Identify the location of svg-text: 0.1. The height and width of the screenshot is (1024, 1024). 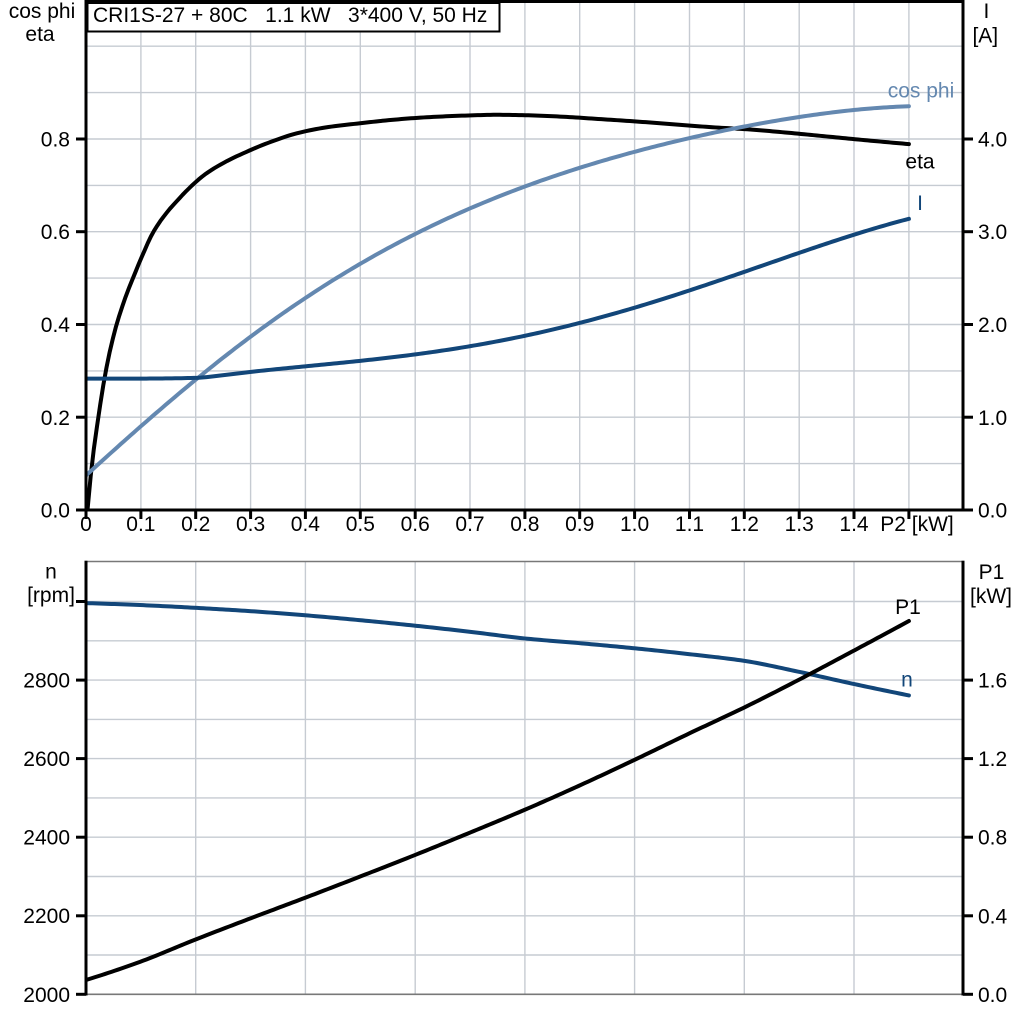
(140, 524).